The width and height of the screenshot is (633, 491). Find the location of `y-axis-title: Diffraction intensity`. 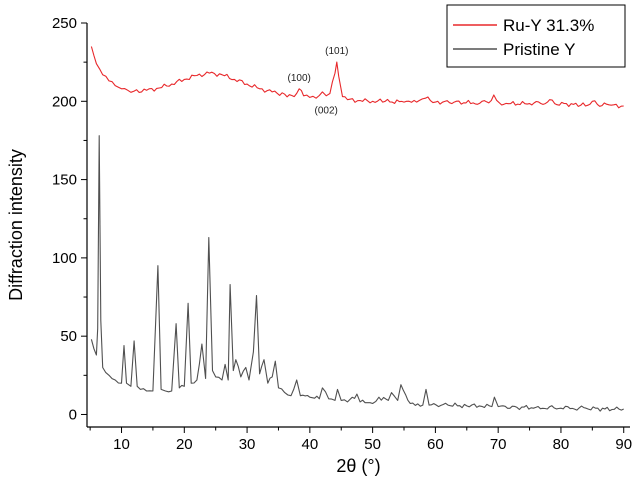

y-axis-title: Diffraction intensity is located at coordinates (16, 225).